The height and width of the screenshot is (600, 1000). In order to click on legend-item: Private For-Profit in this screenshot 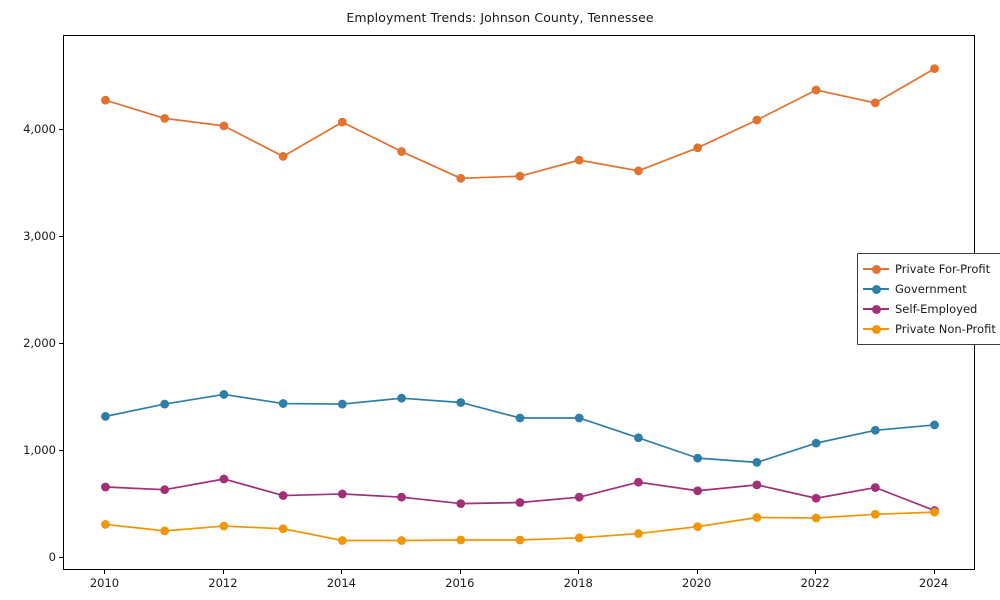, I will do `click(929, 269)`.